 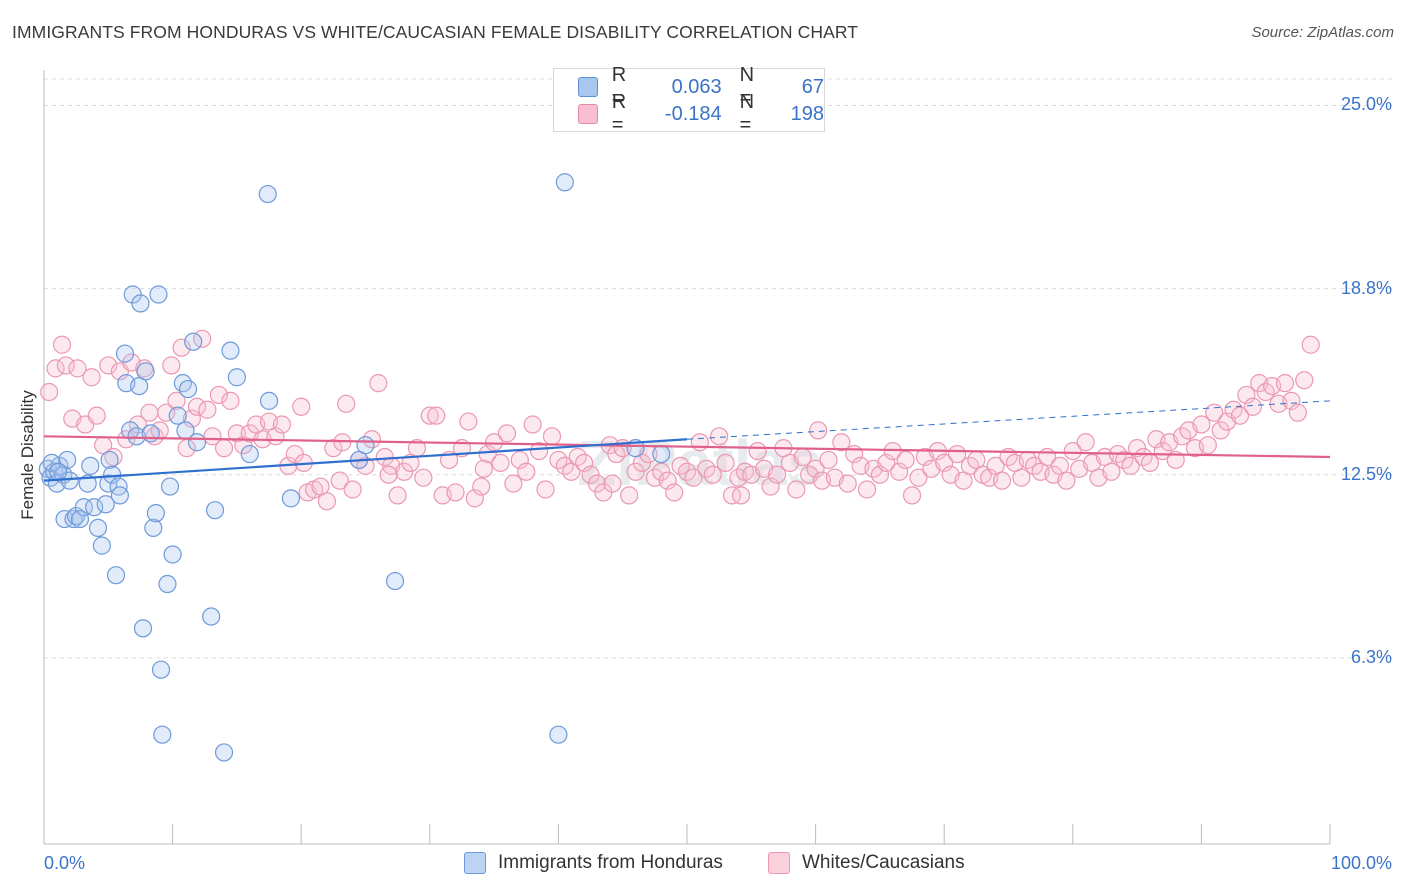 What do you see at coordinates (1366, 104) in the screenshot?
I see `y-tick-label: 25.0%` at bounding box center [1366, 104].